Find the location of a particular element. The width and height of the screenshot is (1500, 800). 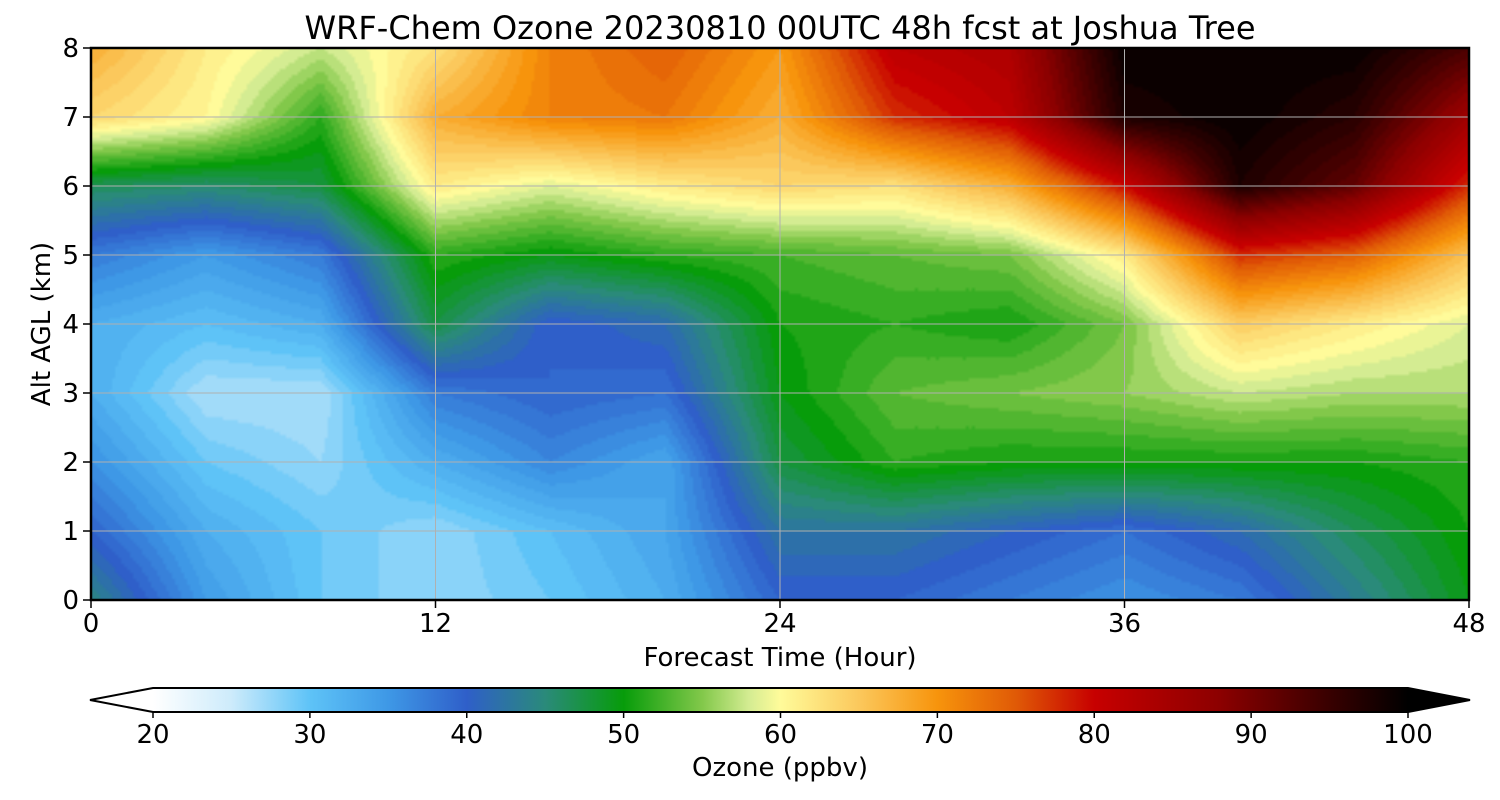

y-tick-label: 1 is located at coordinates (70, 532).